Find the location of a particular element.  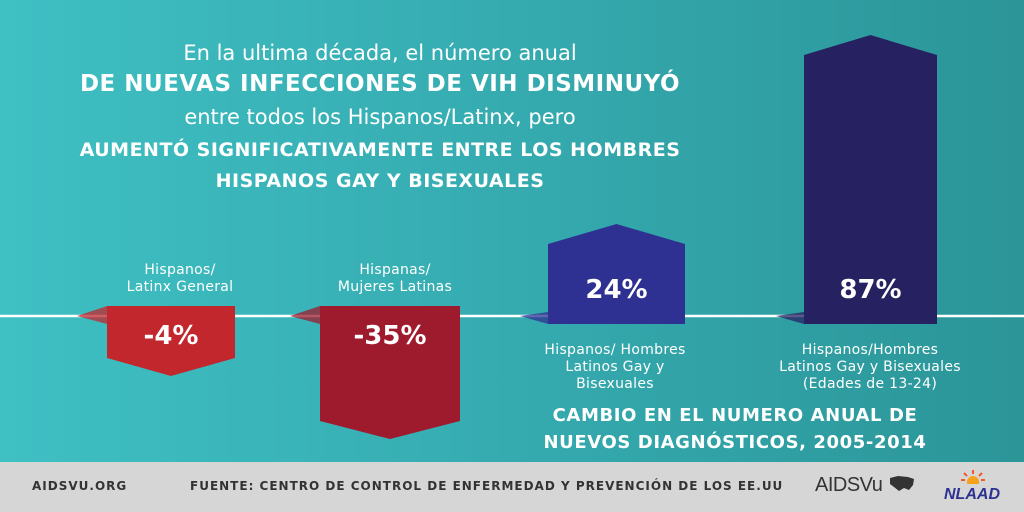

category-label-4-line-3: (Edades de 13-24) is located at coordinates (870, 384).